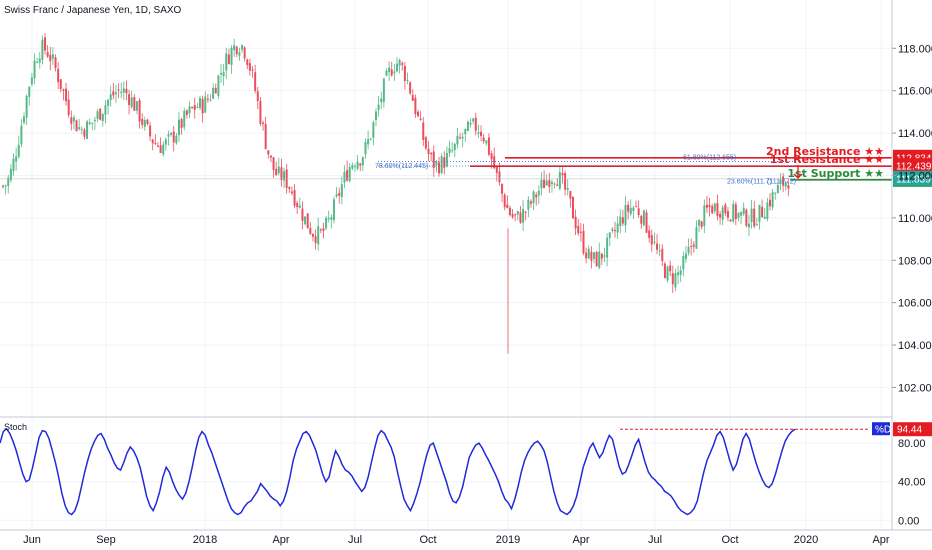 This screenshot has height=550, width=932. I want to click on stoch-d-line, so click(398, 471).